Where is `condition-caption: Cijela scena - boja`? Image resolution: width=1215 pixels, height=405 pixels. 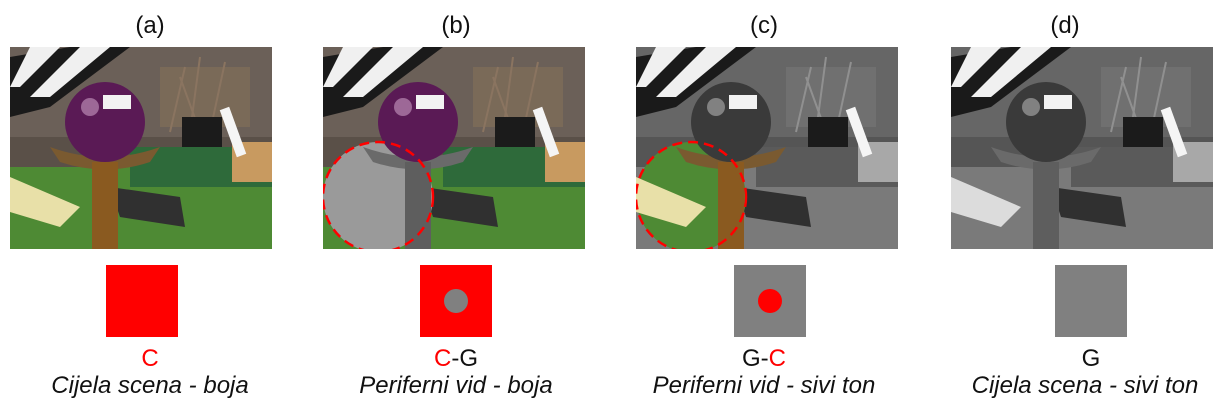 condition-caption: Cijela scena - boja is located at coordinates (150, 385).